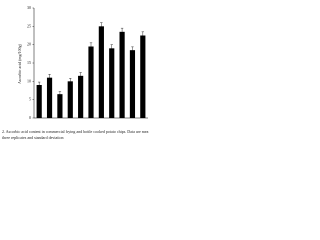 The width and height of the screenshot is (320, 240). Describe the element at coordinates (30, 117) in the screenshot. I see `y-tick-label: 0` at that location.